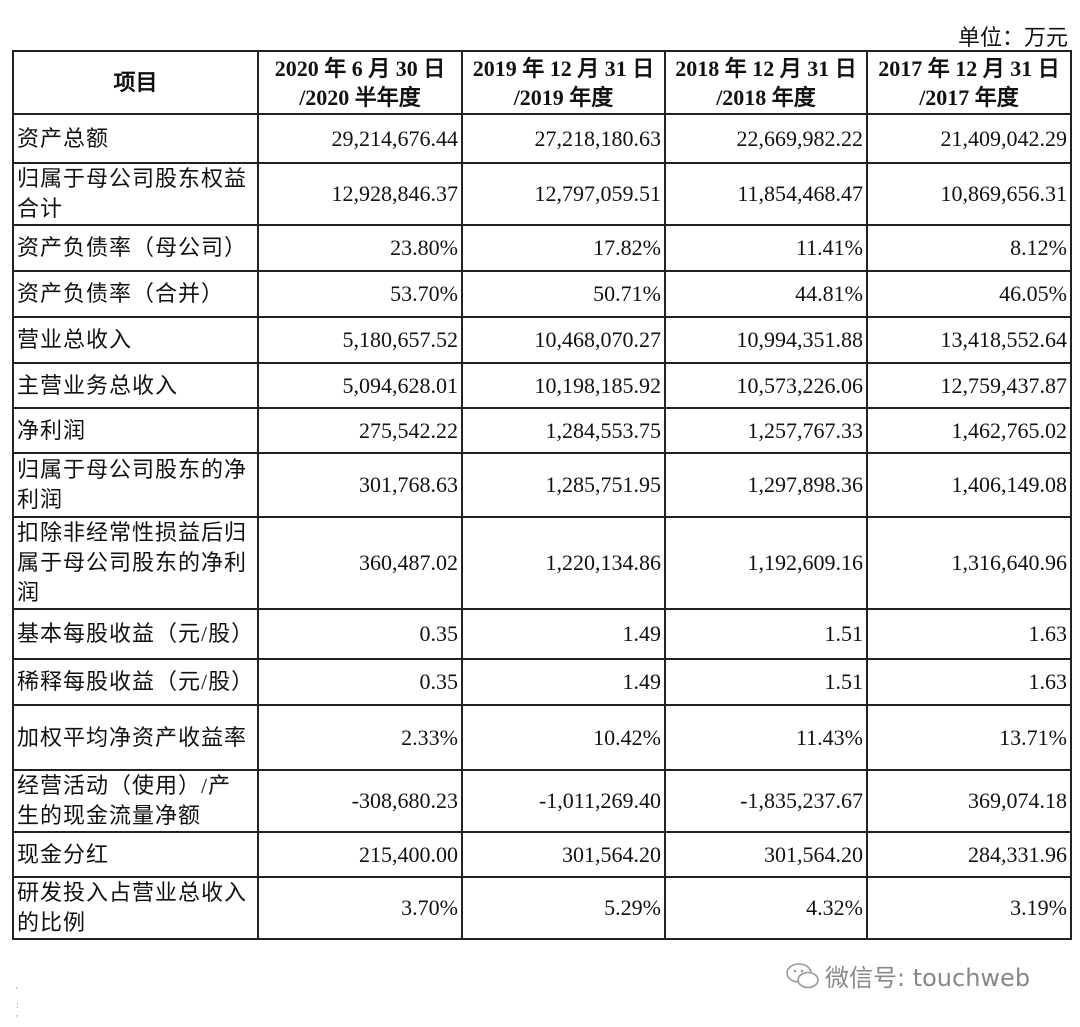  Describe the element at coordinates (969, 385) in the screenshot. I see `cell-value: 12,759,437.87` at that location.